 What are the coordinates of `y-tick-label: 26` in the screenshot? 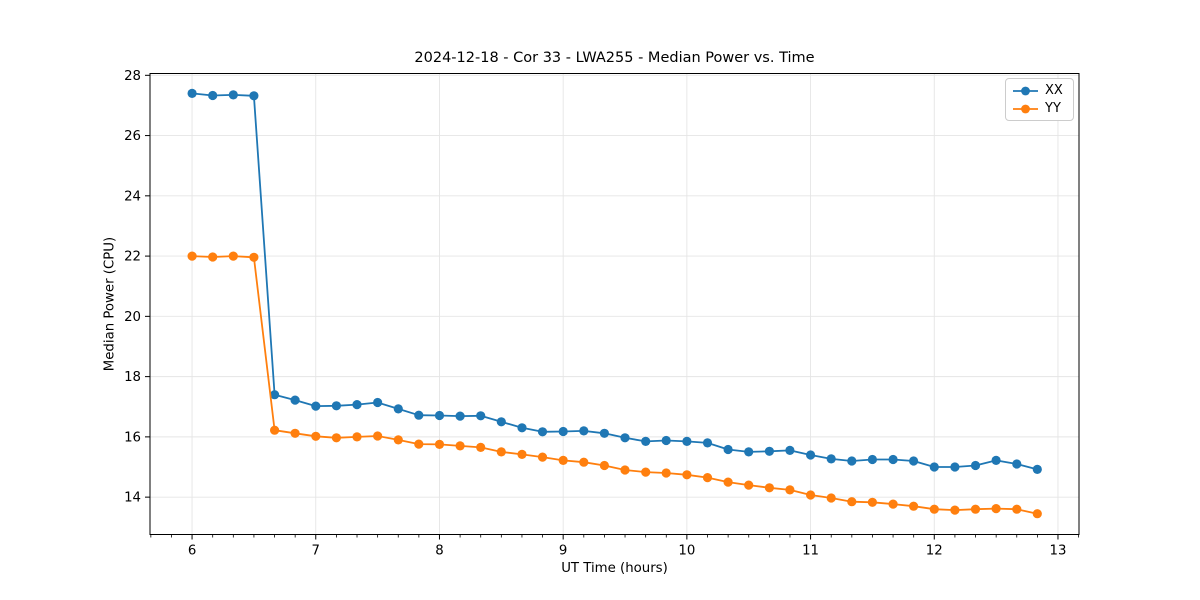 It's located at (132, 136).